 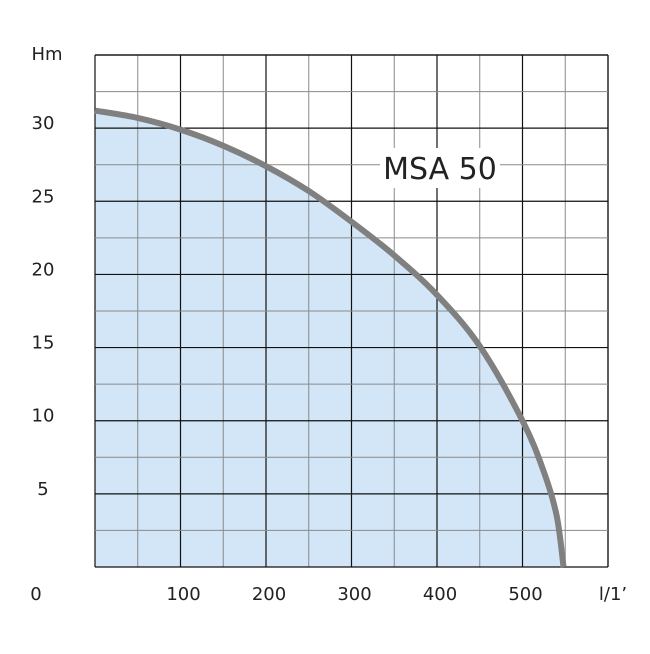 What do you see at coordinates (440, 594) in the screenshot?
I see `x-tick-label: 400` at bounding box center [440, 594].